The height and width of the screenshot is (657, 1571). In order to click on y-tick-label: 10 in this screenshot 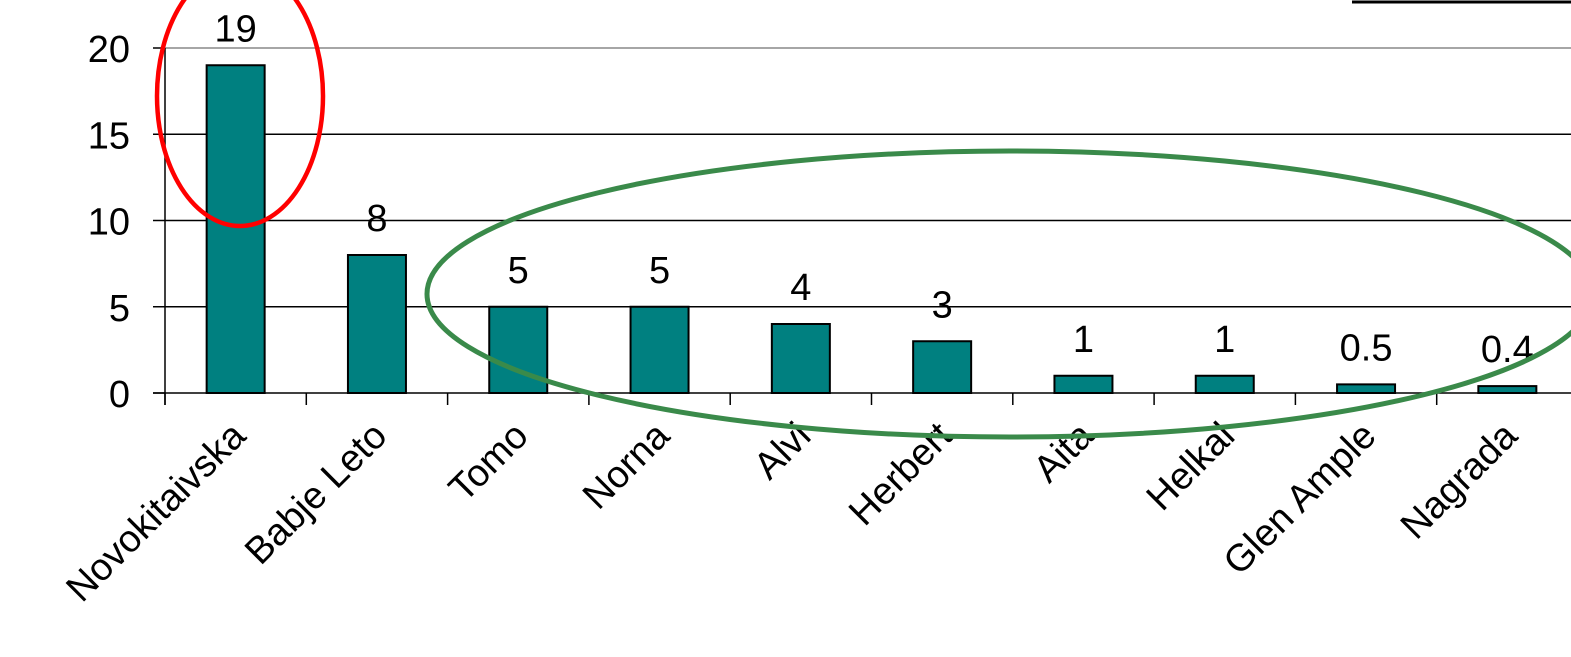, I will do `click(109, 223)`.